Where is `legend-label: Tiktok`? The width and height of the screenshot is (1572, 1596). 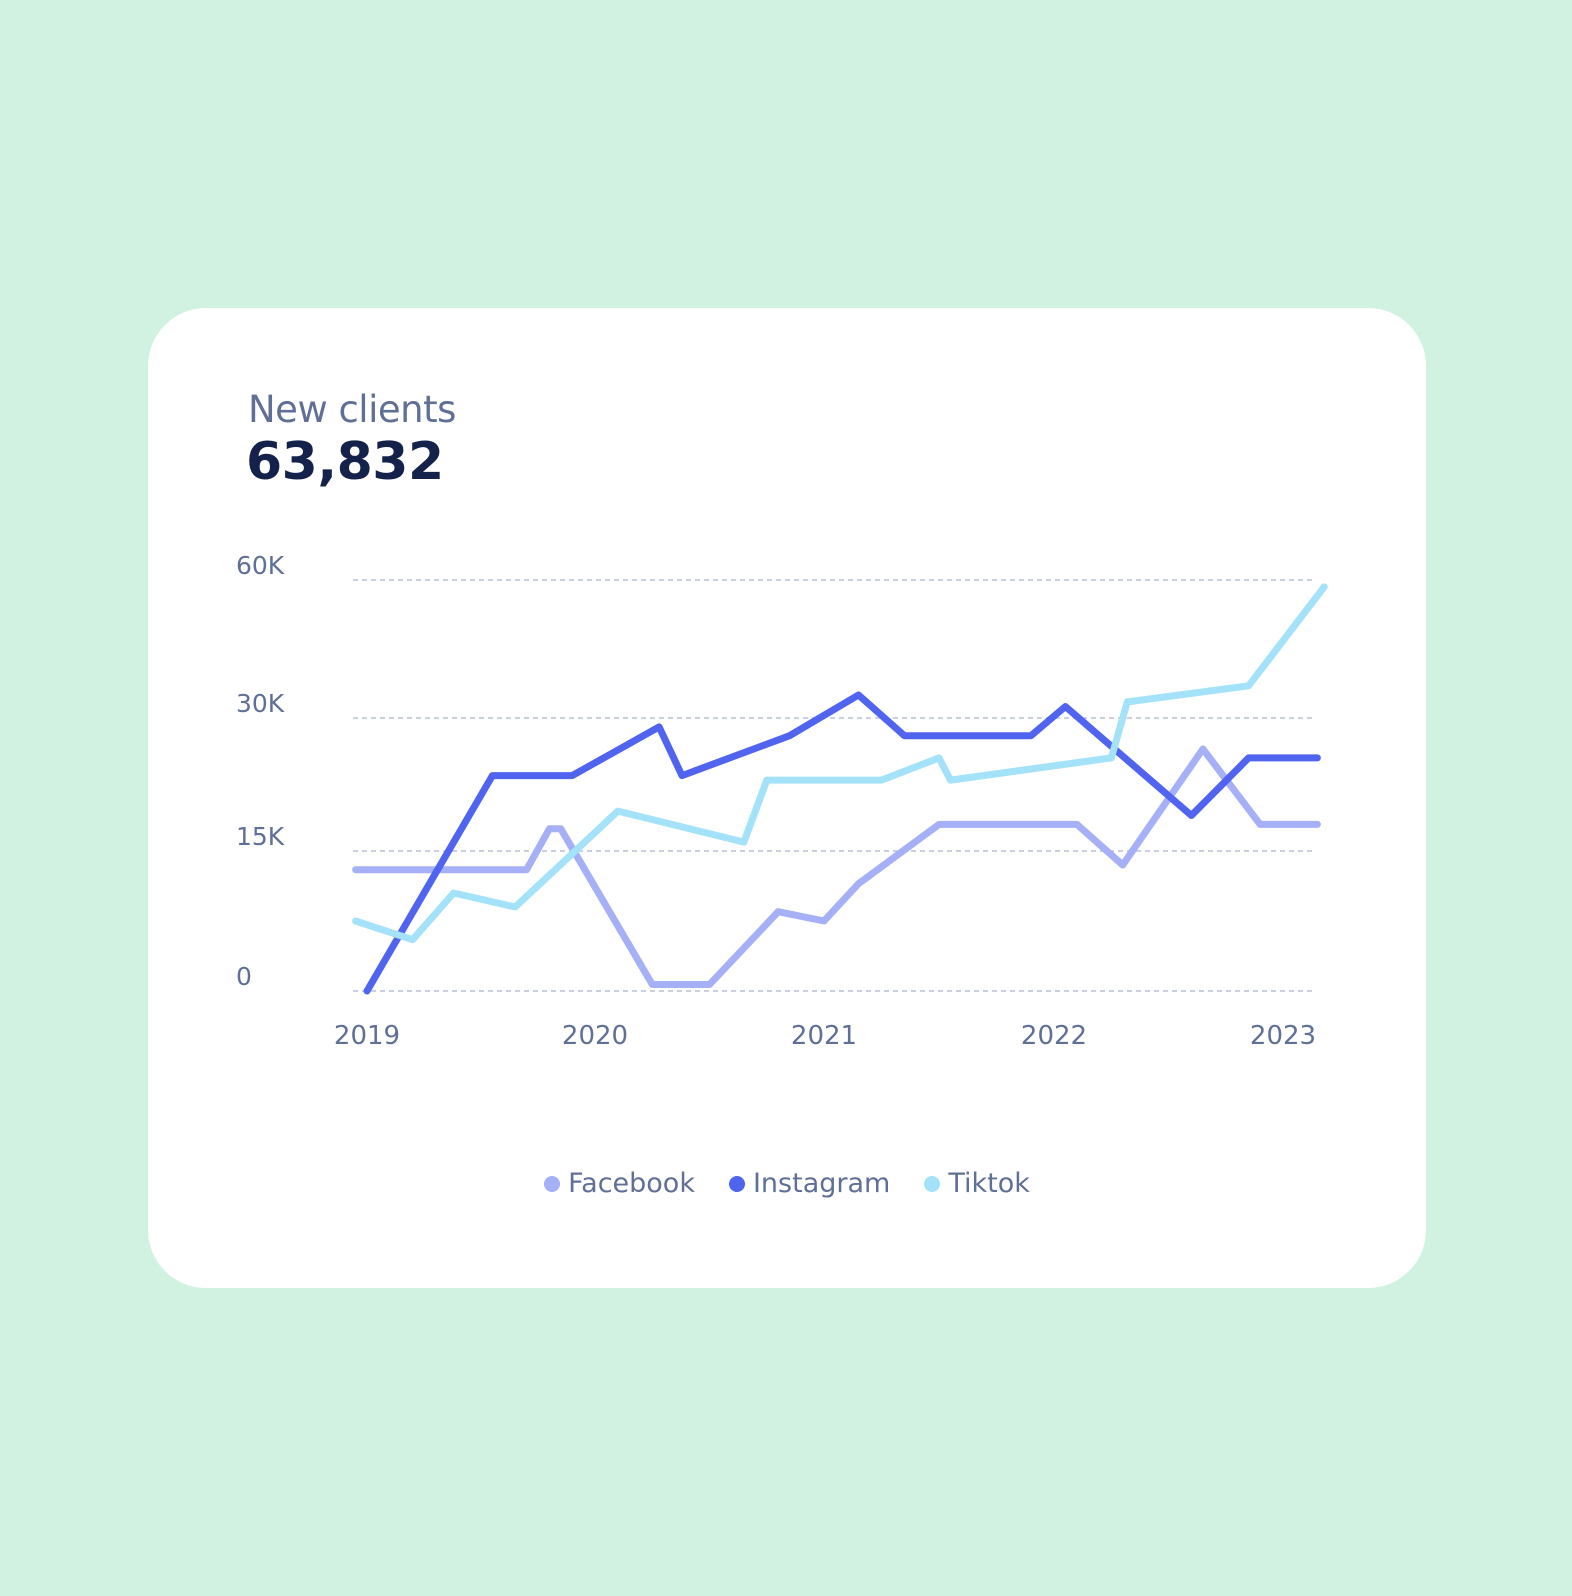
legend-label: Tiktok is located at coordinates (989, 1183).